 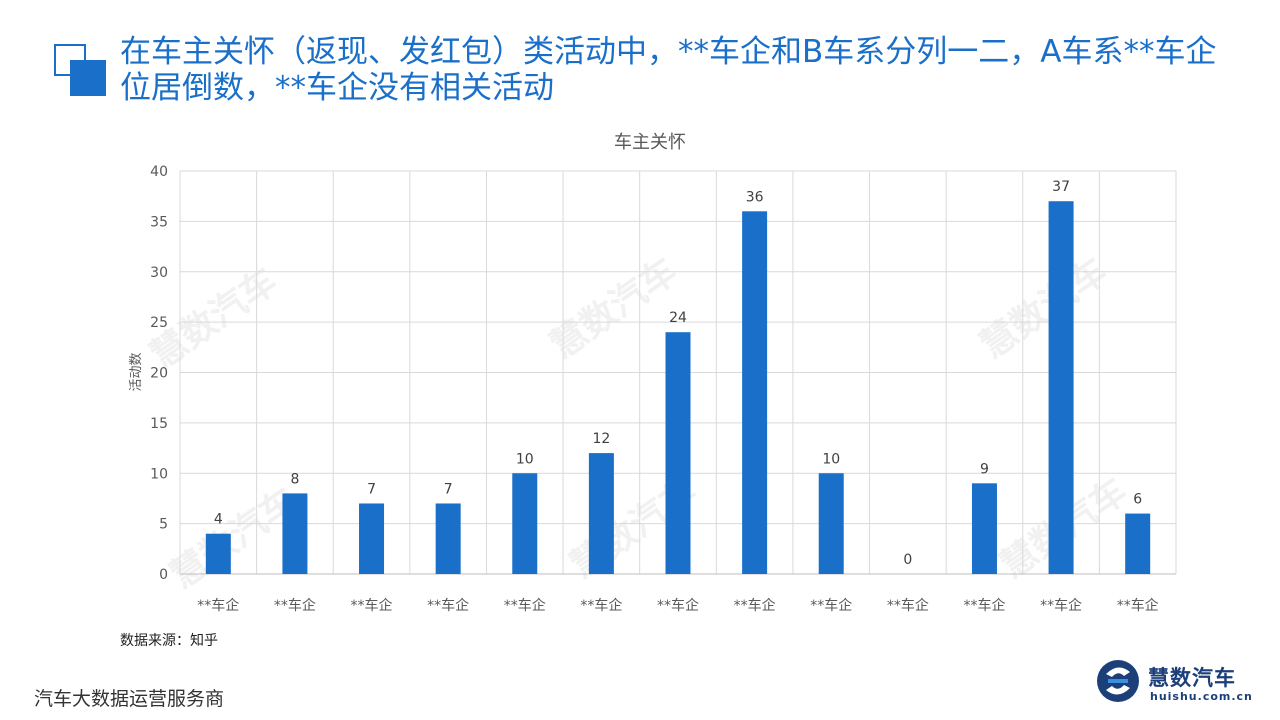 I want to click on data-label: 9, so click(x=984, y=469).